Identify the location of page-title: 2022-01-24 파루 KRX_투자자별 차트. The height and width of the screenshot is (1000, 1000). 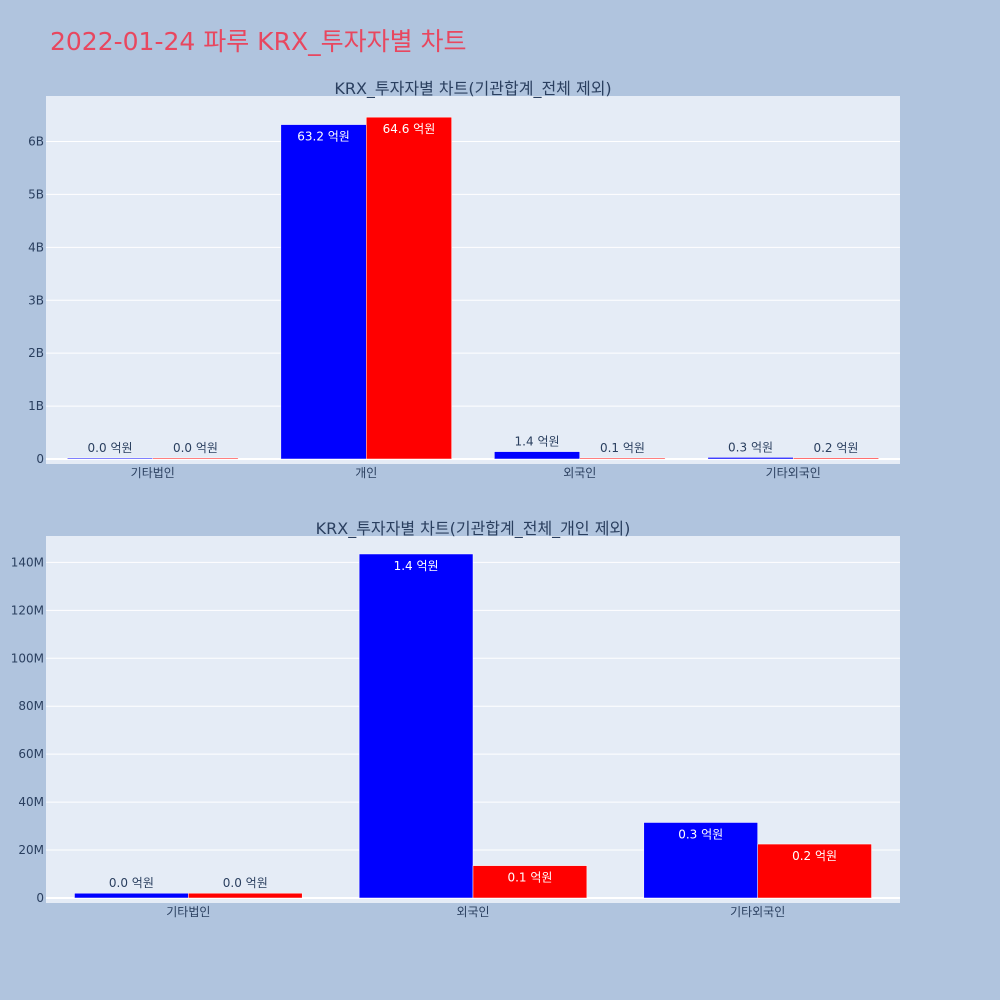
(258, 41).